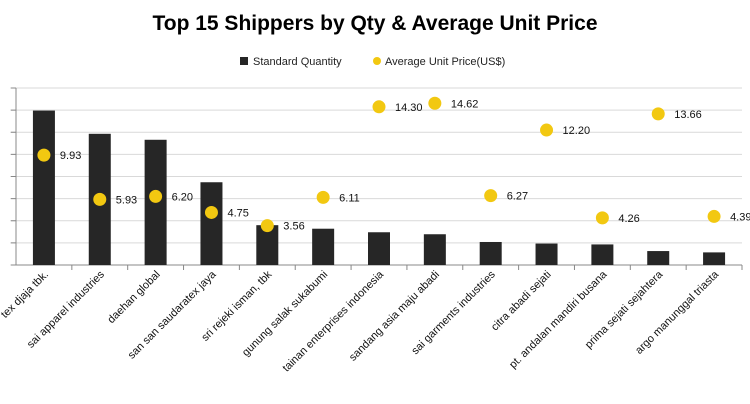 This screenshot has width=750, height=404. What do you see at coordinates (333, 321) in the screenshot?
I see `category-label-7: tainan enterprises indonesia` at bounding box center [333, 321].